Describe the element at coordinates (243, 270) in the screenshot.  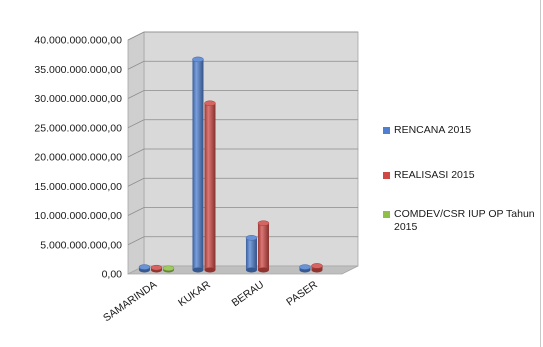
I see `plot-floor` at that location.